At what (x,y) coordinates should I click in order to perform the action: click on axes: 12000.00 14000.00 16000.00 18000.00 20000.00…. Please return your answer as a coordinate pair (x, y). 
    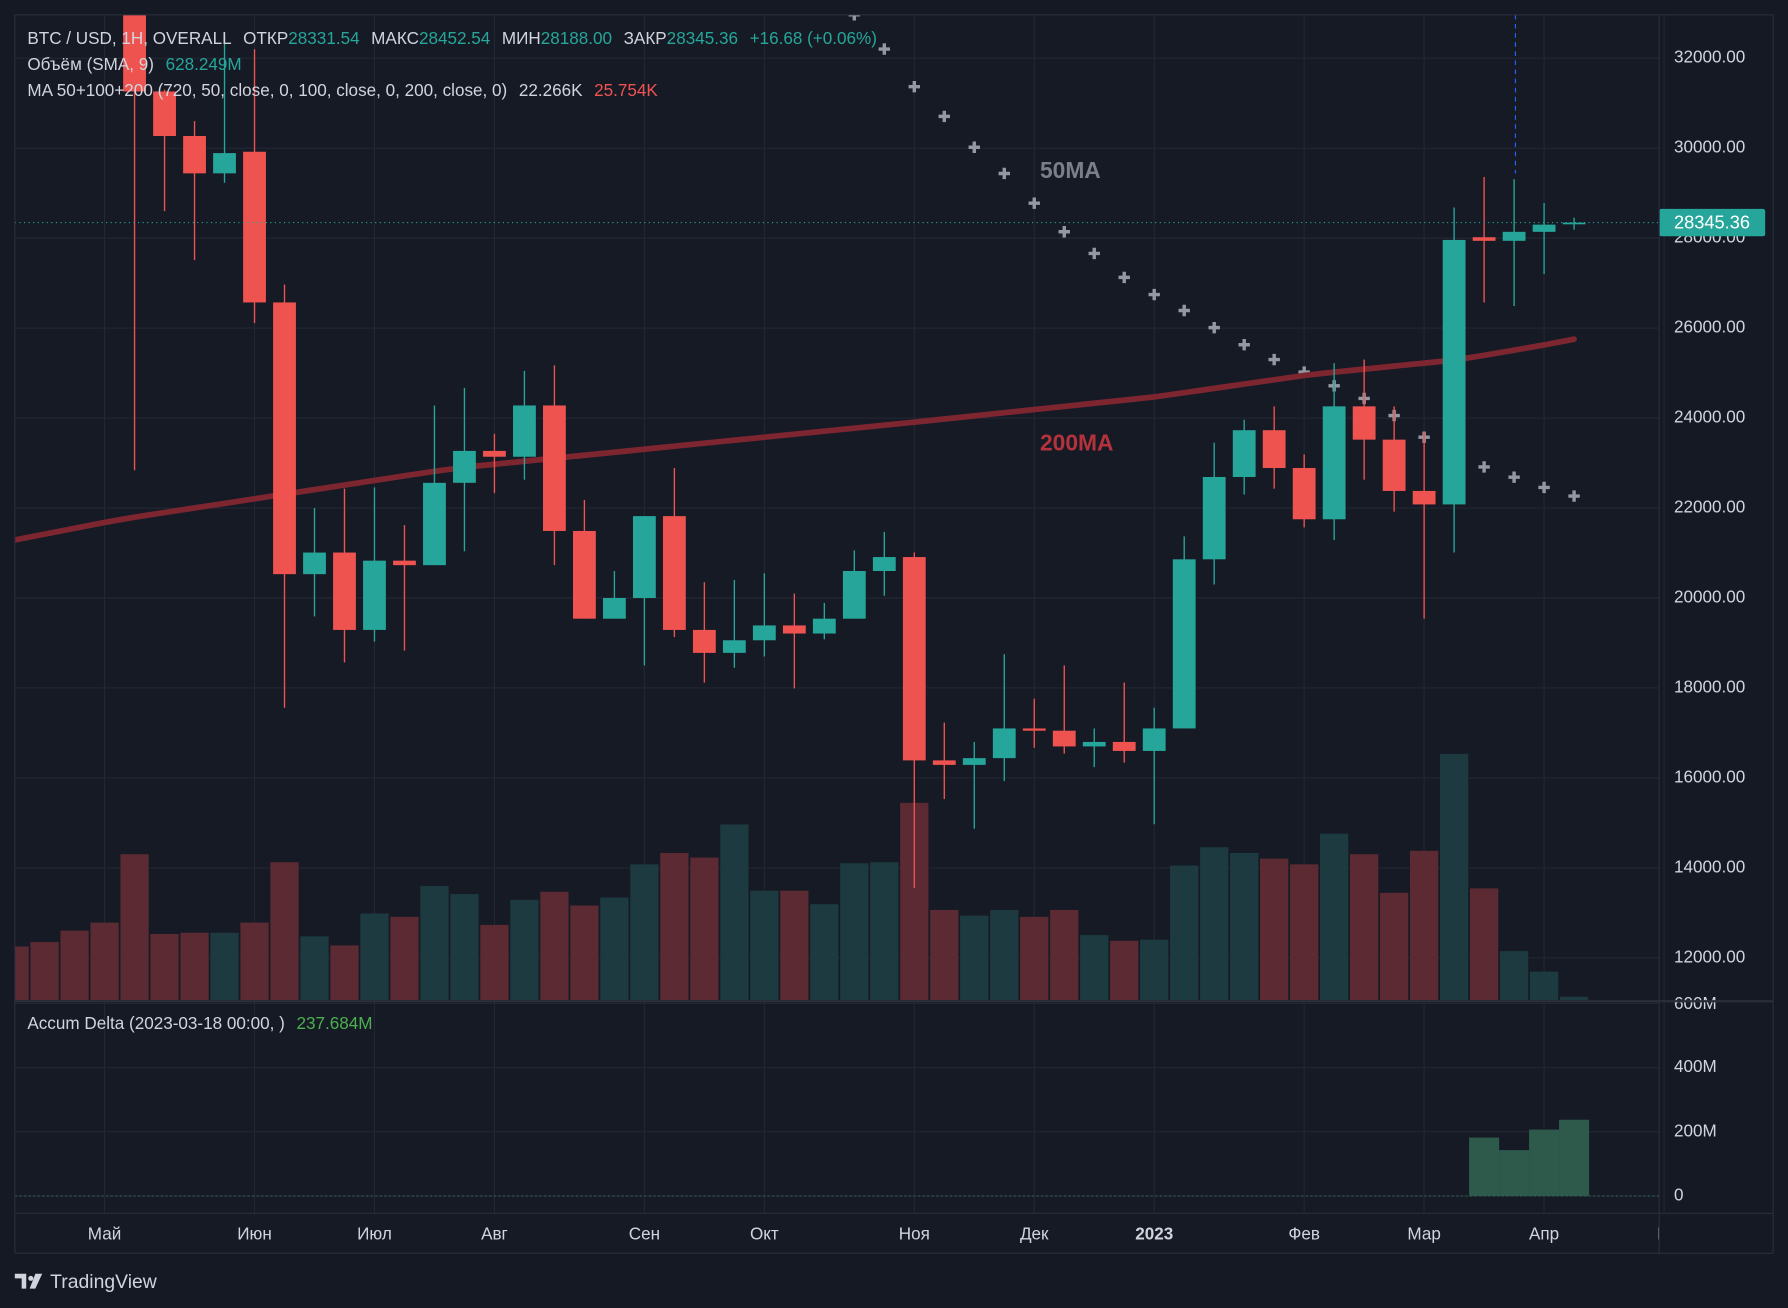
    Looking at the image, I should click on (1712, 626).